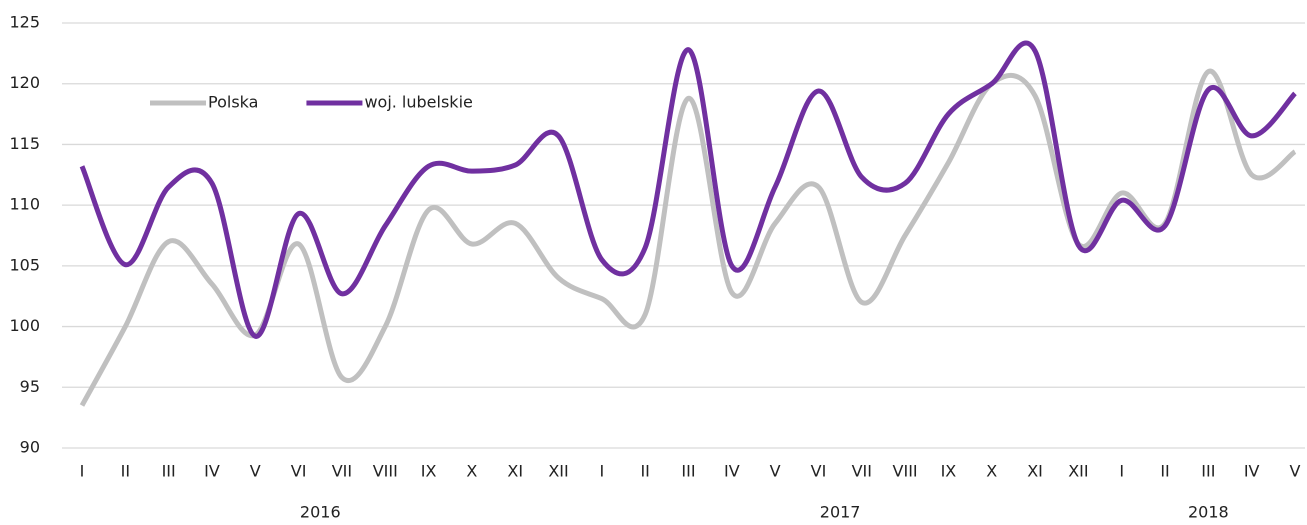 This screenshot has height=525, width=1307. Describe the element at coordinates (24, 325) in the screenshot. I see `y-tick-label: 100` at that location.